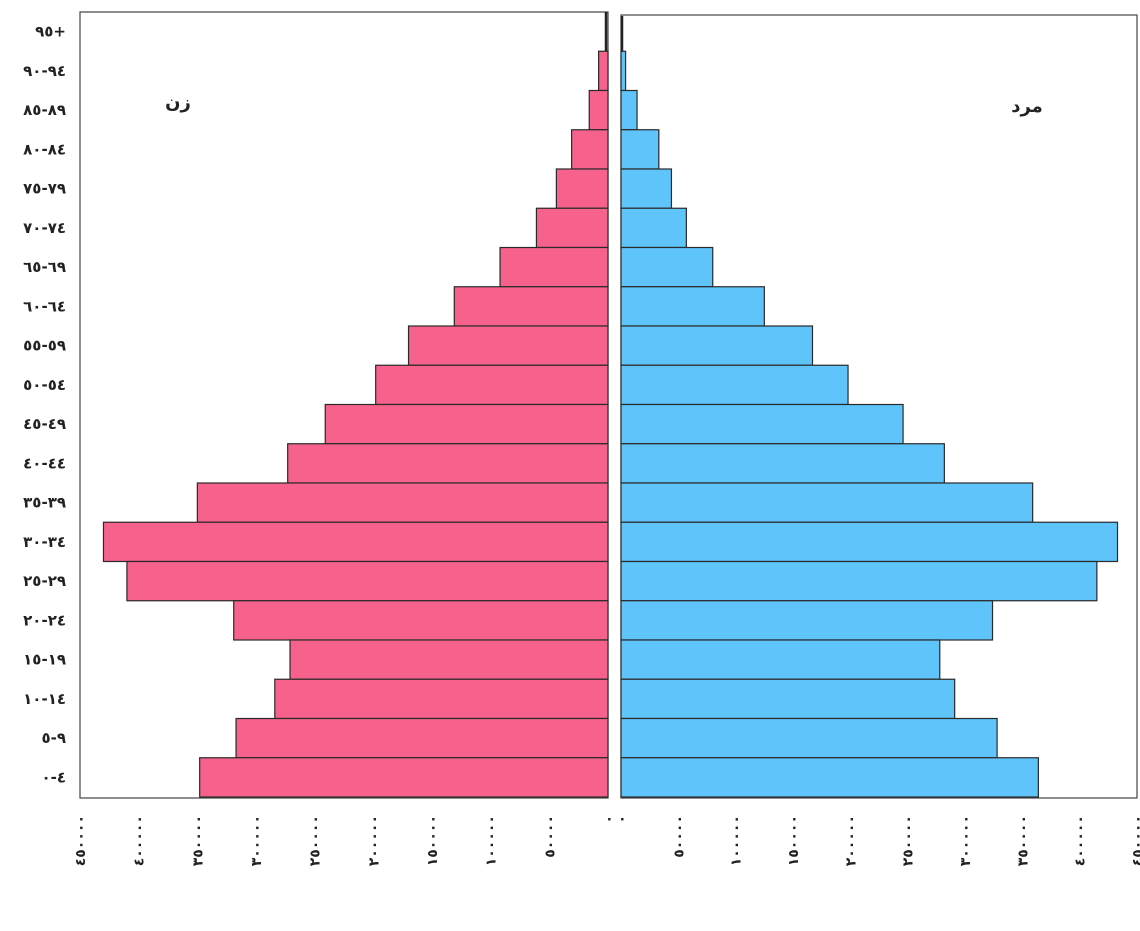  I want to click on age-group-label: ٥٤-٥٠, so click(44, 385).